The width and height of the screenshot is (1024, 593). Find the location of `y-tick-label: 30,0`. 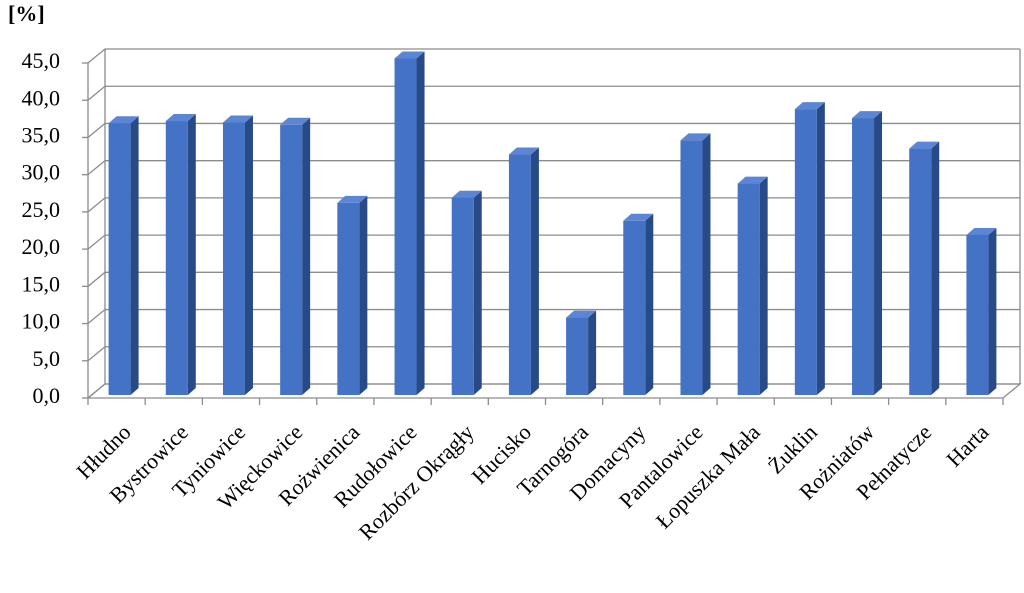

y-tick-label: 30,0 is located at coordinates (41, 172).